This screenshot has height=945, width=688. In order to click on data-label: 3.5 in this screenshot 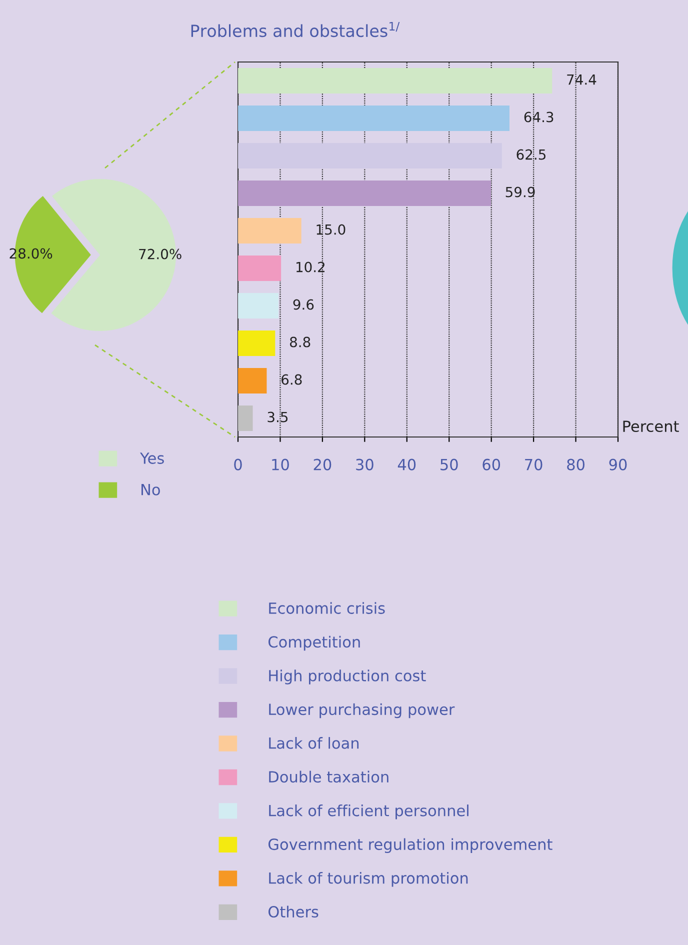, I will do `click(278, 417)`.